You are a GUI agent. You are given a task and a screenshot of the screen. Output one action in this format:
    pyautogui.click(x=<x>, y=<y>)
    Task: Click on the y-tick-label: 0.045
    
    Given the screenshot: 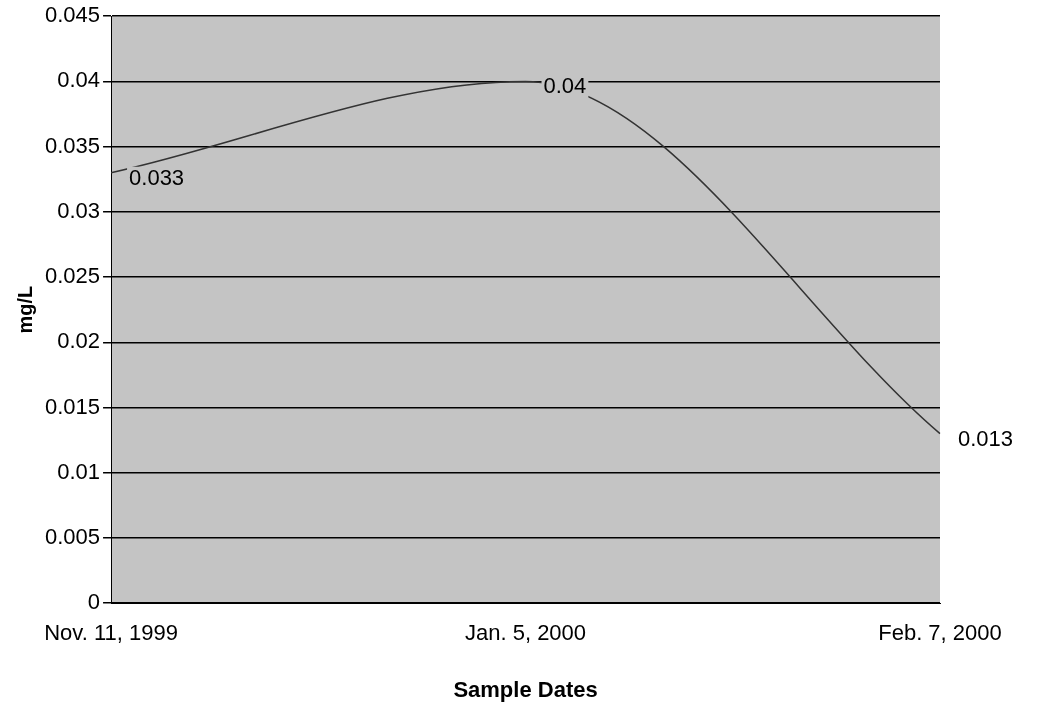 What is the action you would take?
    pyautogui.click(x=72, y=15)
    